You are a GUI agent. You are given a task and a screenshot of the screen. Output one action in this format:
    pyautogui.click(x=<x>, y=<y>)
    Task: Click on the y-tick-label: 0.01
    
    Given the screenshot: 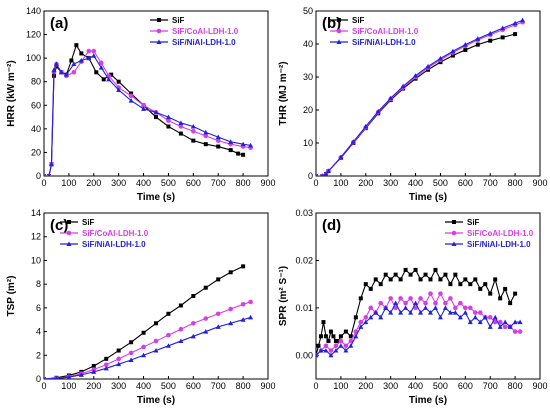 What is the action you would take?
    pyautogui.click(x=304, y=308)
    